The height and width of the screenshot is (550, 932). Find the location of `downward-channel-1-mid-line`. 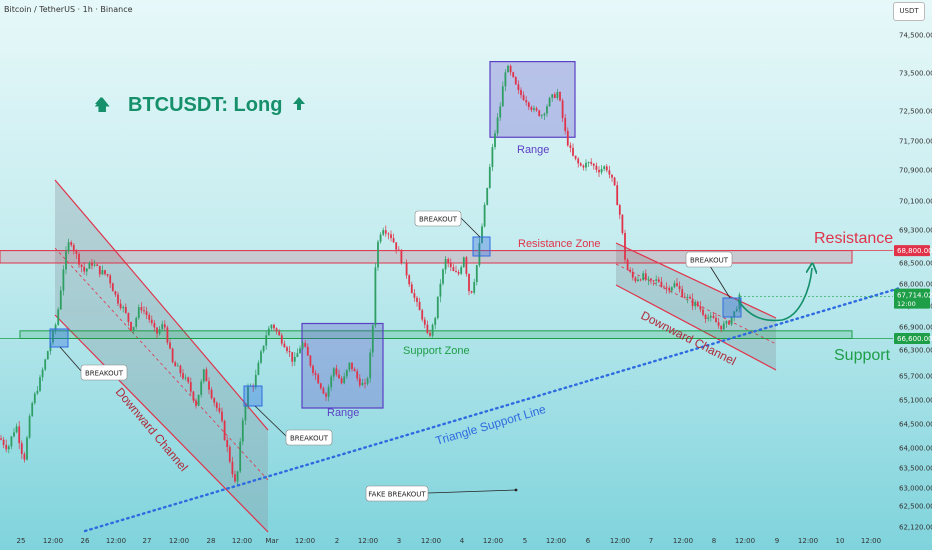

downward-channel-1-mid-line is located at coordinates (161, 364).